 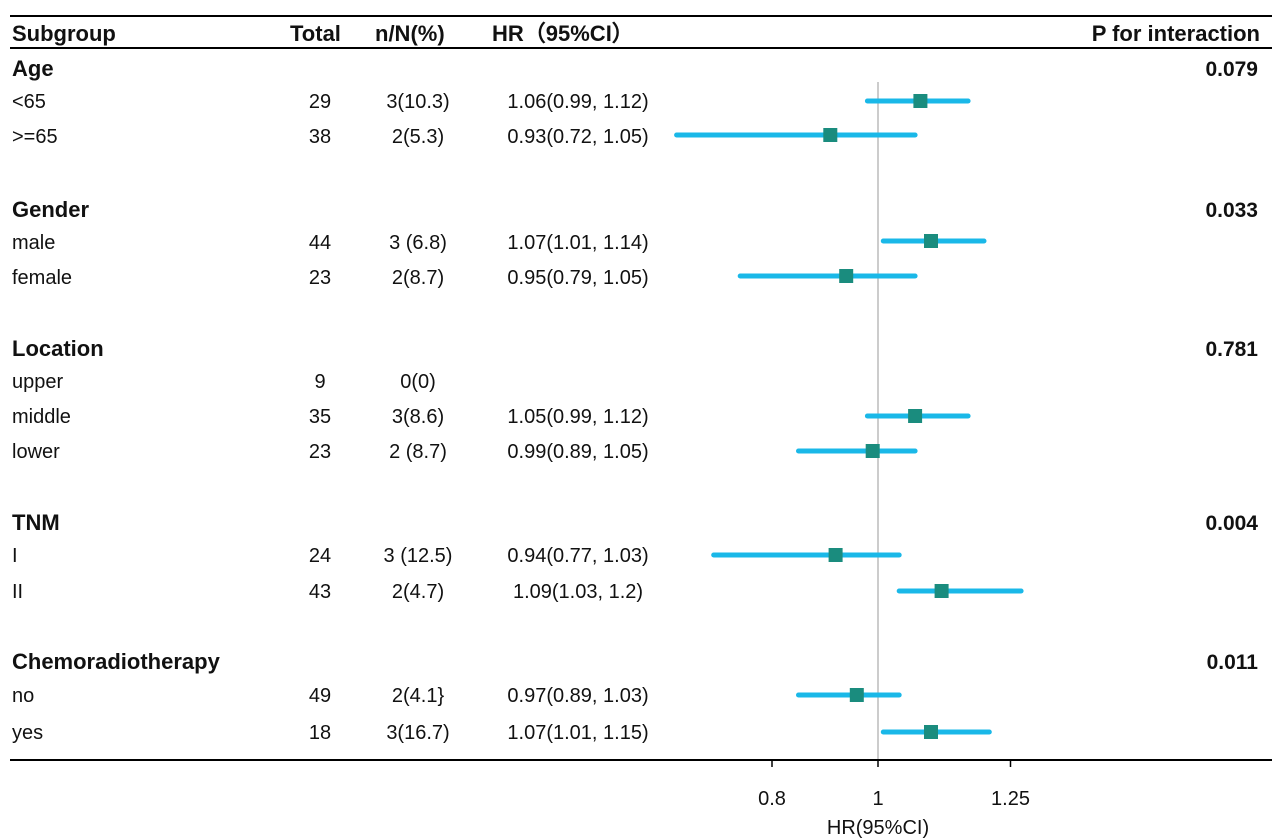 What do you see at coordinates (578, 696) in the screenshot?
I see `hr-cell: 0.97(0.89, 1.03)` at bounding box center [578, 696].